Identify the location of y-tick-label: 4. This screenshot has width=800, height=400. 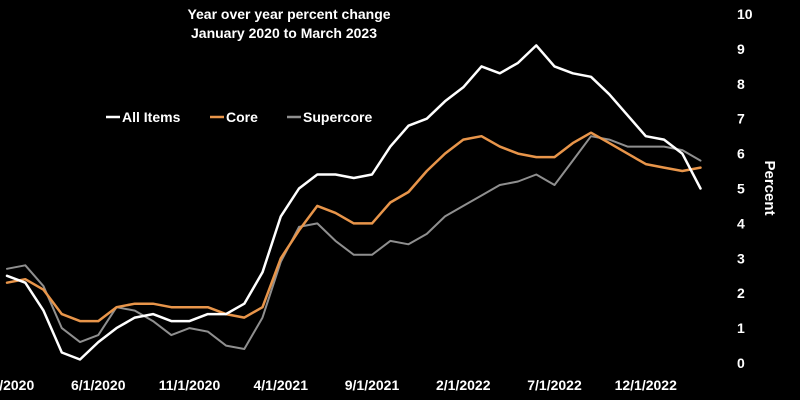
(741, 223).